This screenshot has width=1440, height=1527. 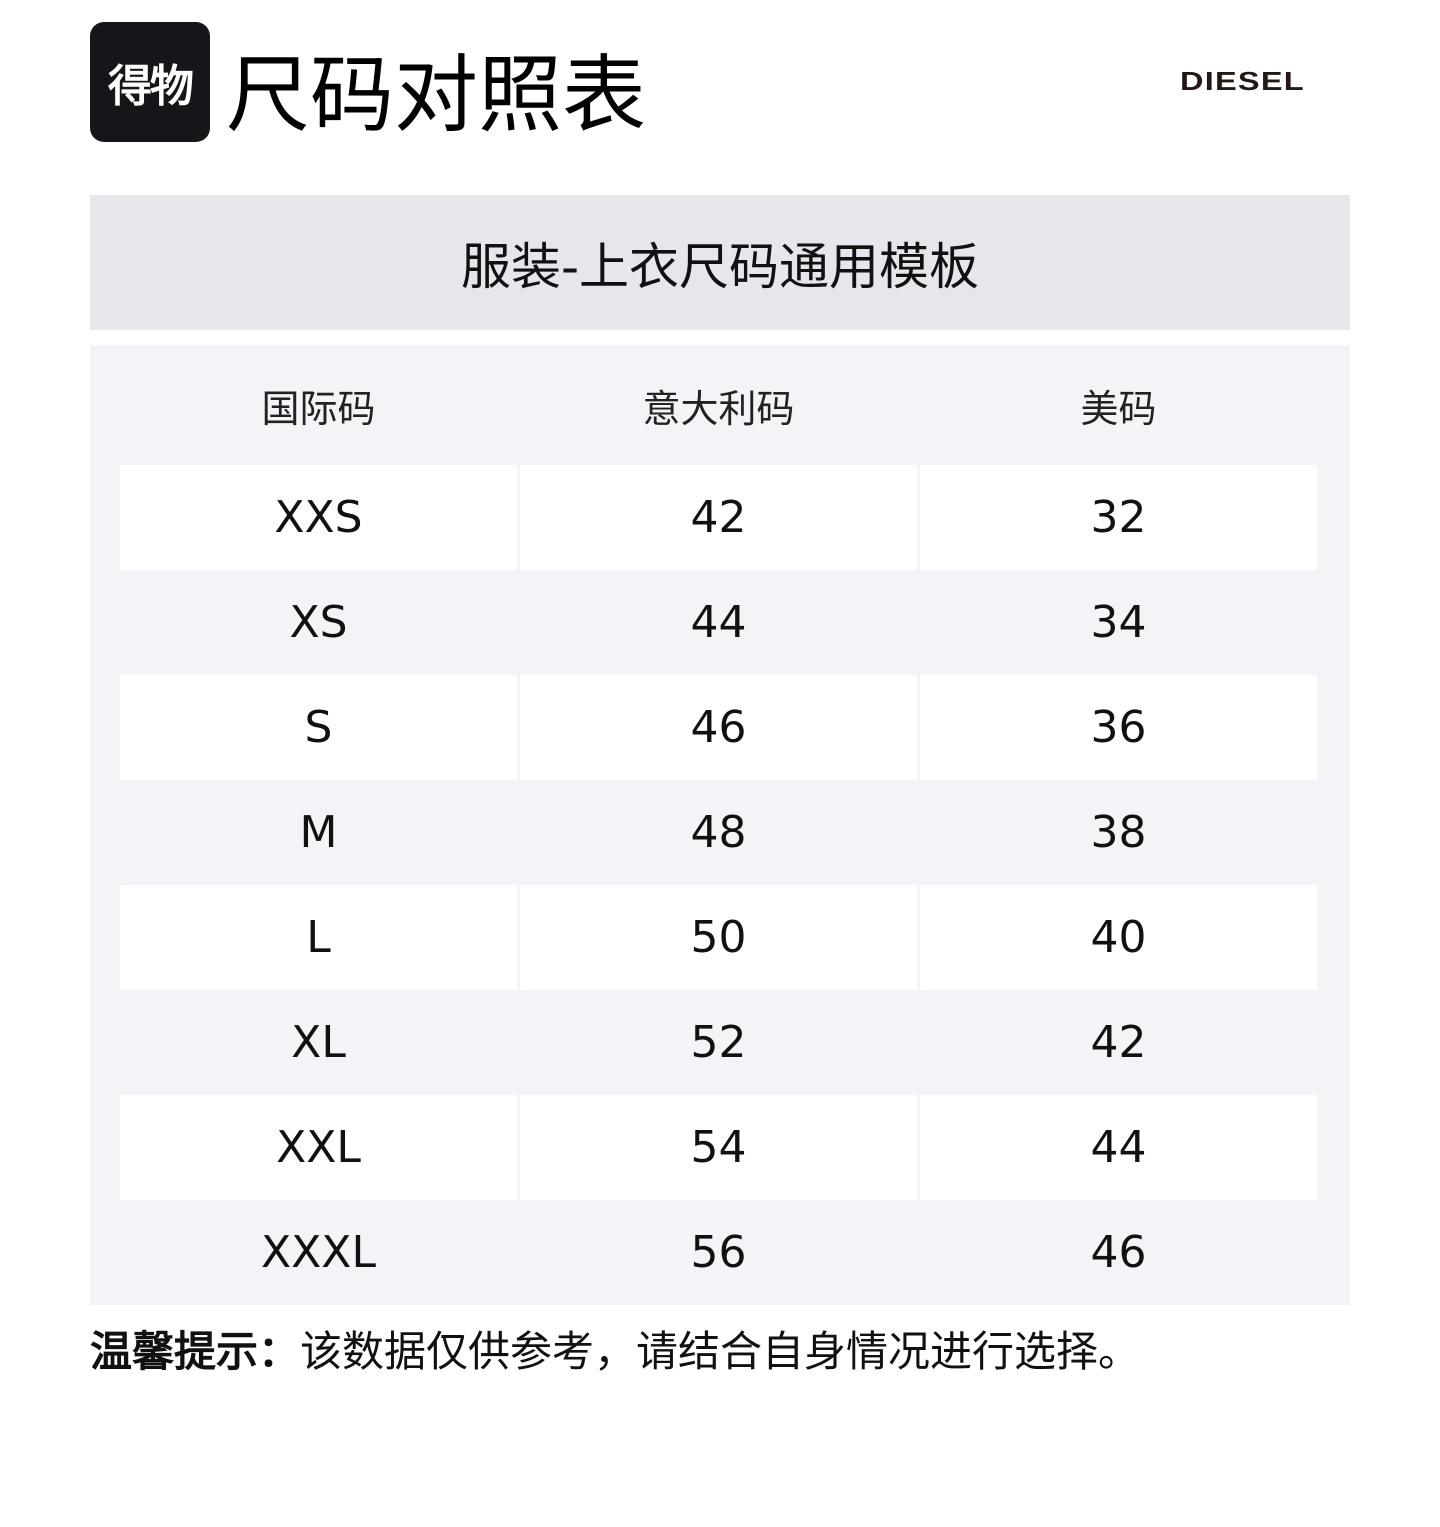 I want to click on table-row: XXXL 56 46, so click(x=718, y=1252).